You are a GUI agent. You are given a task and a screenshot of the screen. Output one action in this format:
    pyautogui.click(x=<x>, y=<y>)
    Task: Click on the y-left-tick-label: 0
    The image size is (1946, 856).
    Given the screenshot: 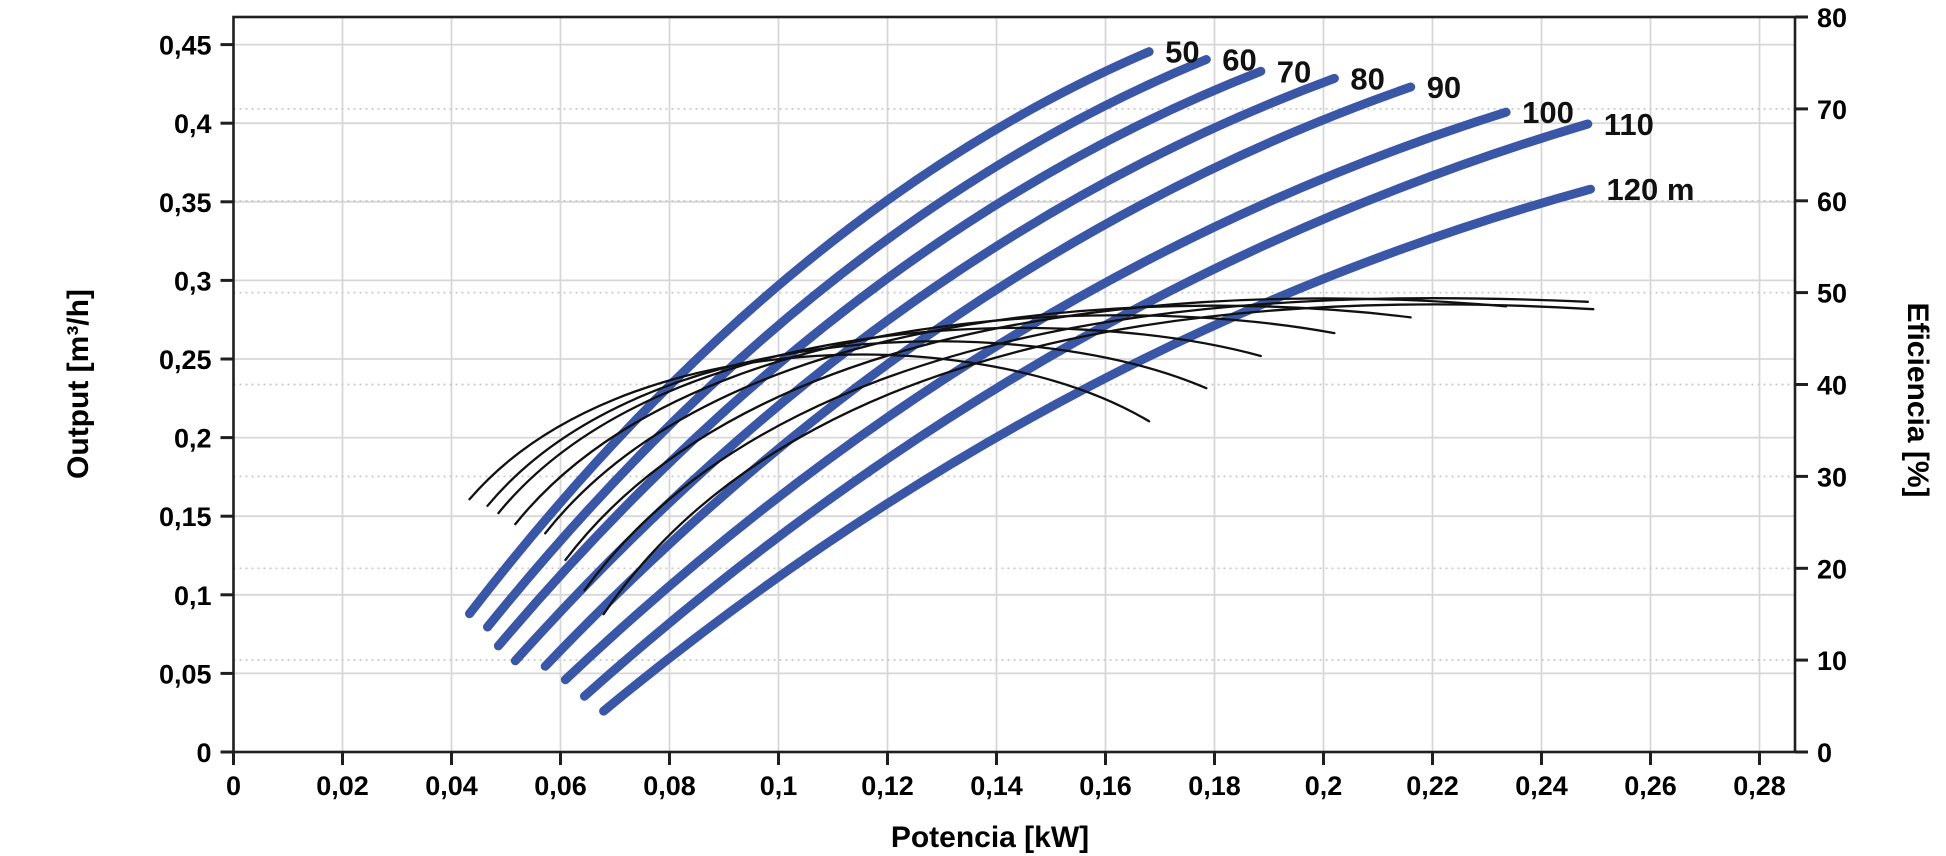 What is the action you would take?
    pyautogui.click(x=203, y=753)
    